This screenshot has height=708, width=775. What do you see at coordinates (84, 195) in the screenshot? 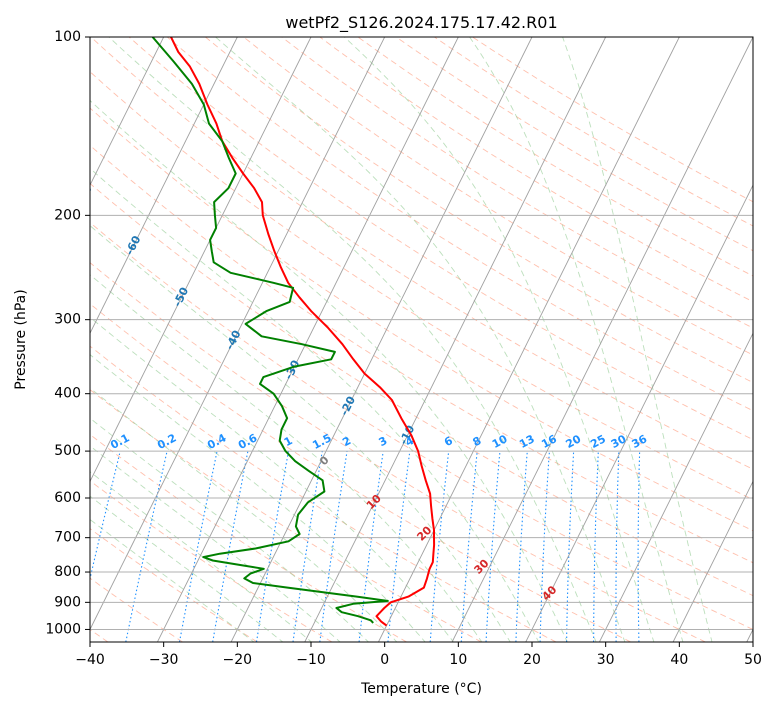
I see `isotherm-label: -70` at bounding box center [84, 195].